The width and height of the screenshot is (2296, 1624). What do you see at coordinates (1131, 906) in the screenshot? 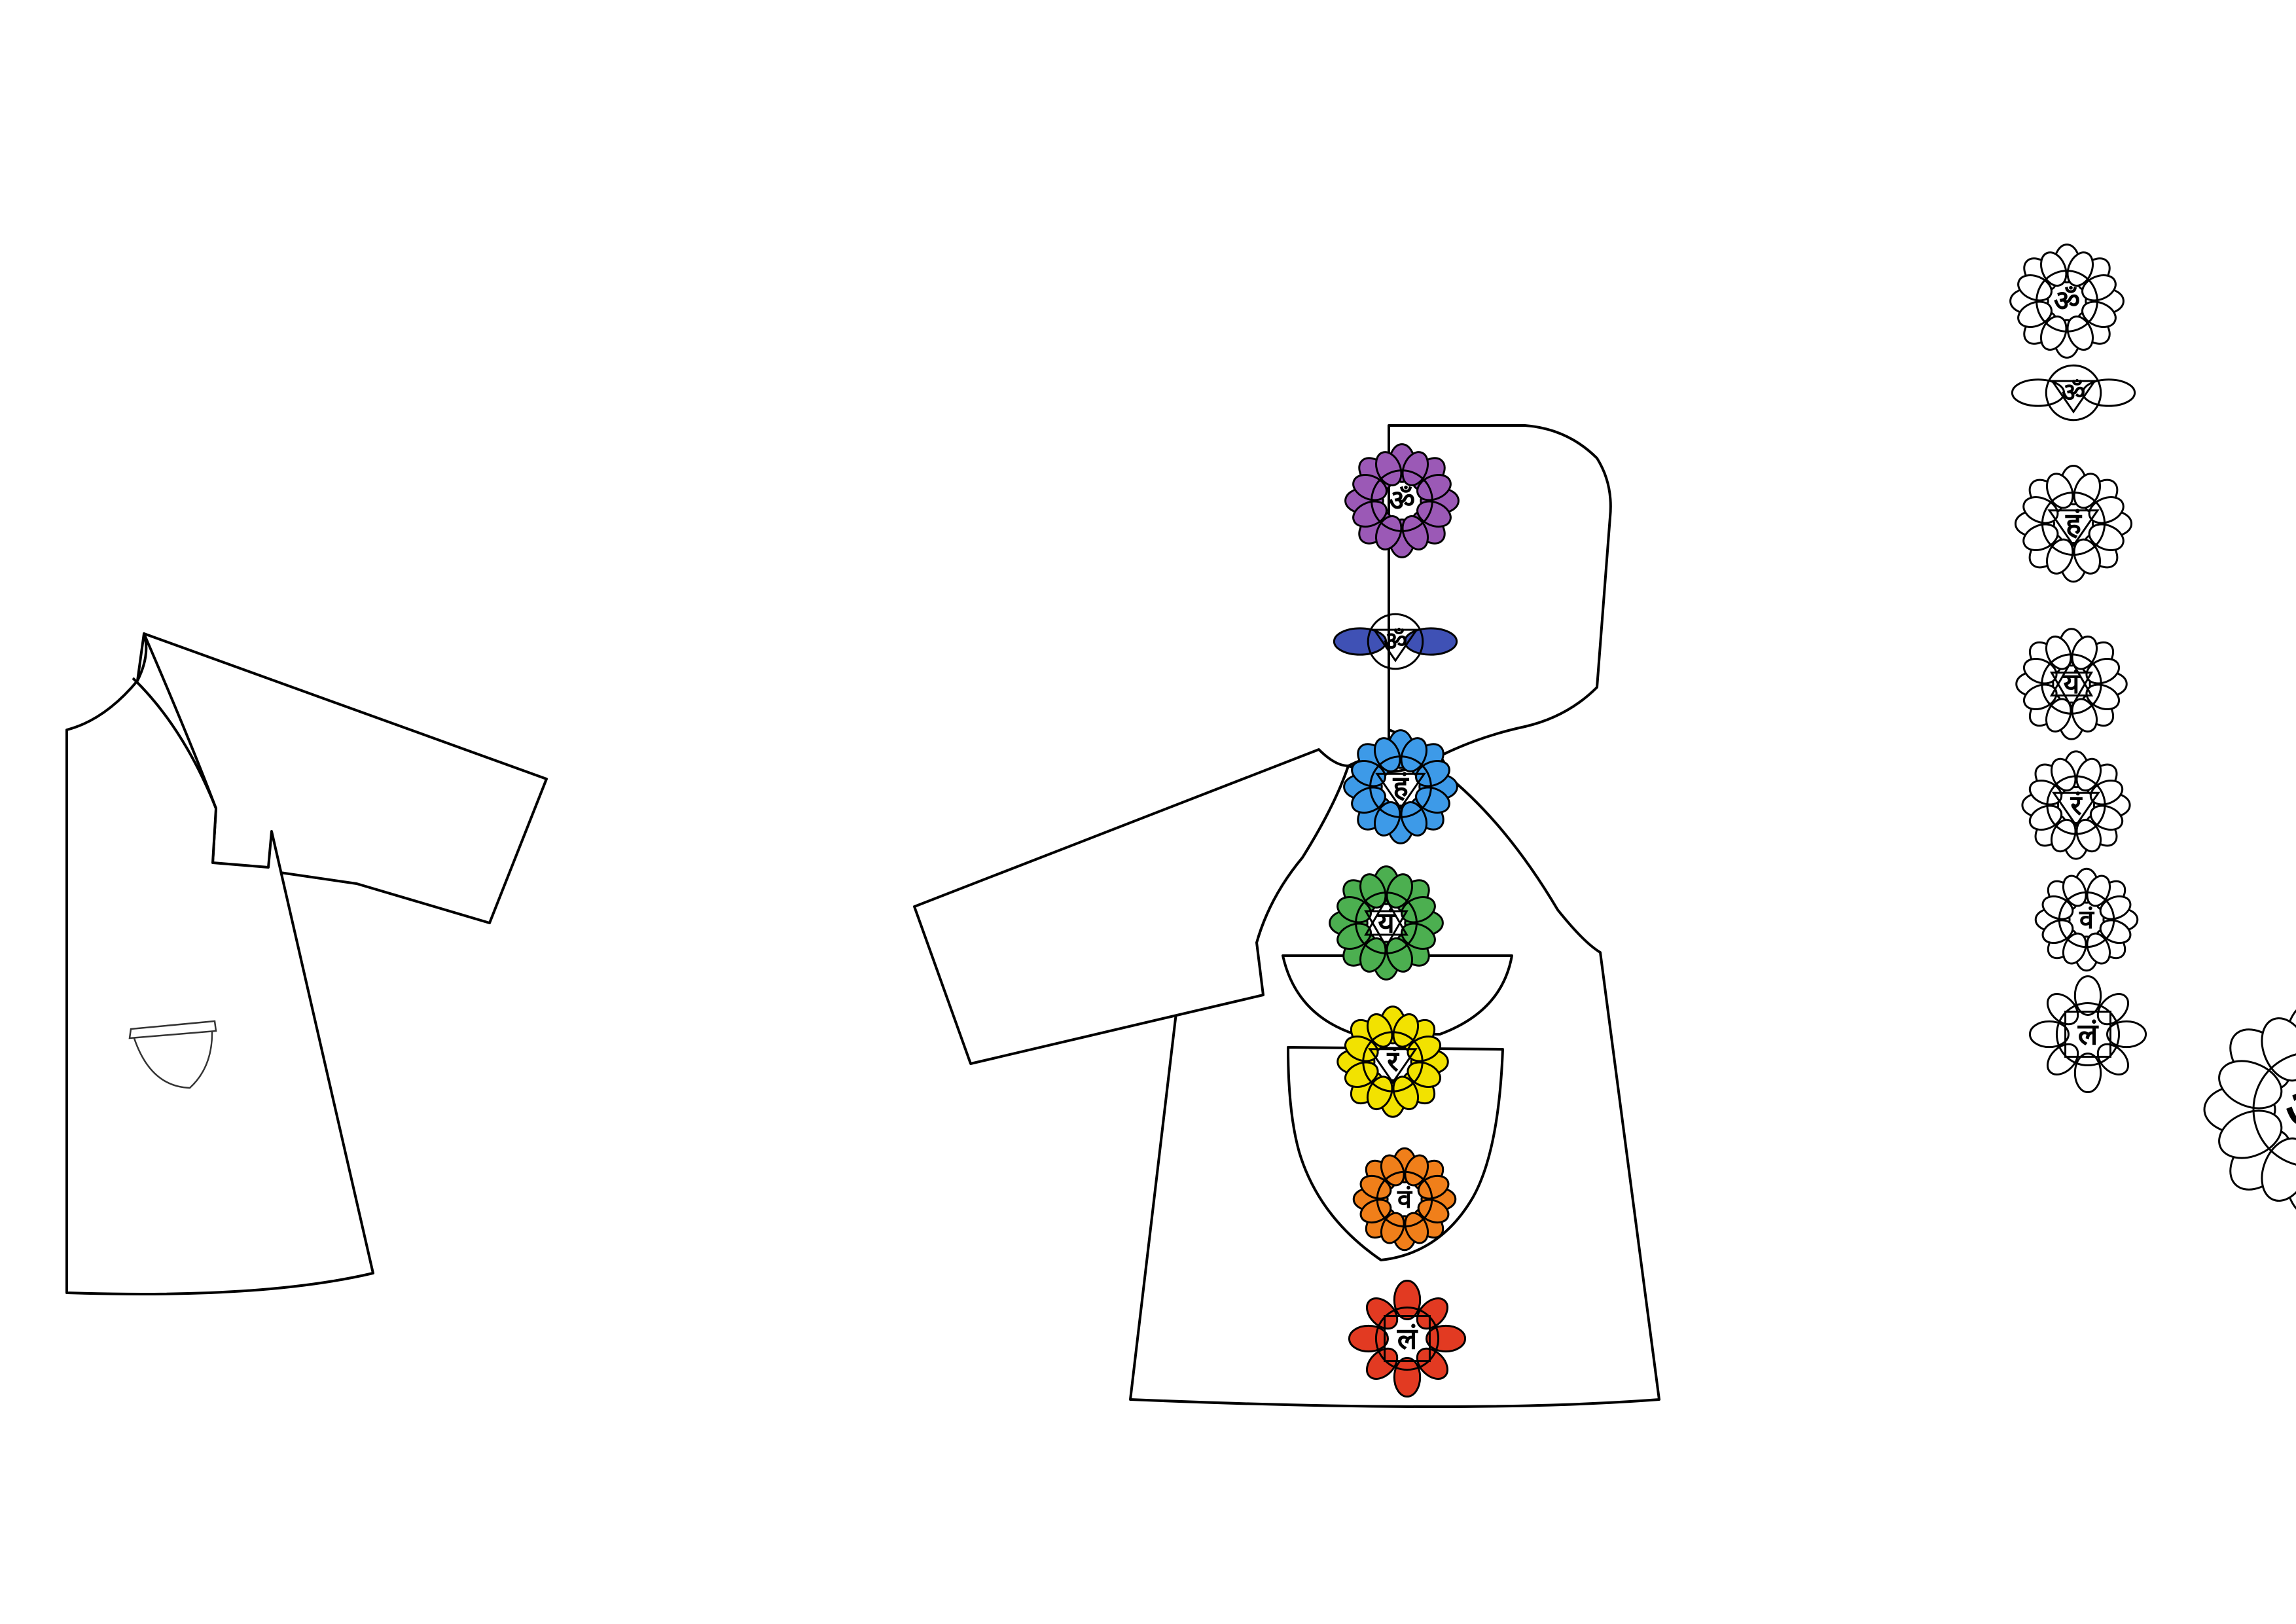
I see `back-view-sleeve` at bounding box center [1131, 906].